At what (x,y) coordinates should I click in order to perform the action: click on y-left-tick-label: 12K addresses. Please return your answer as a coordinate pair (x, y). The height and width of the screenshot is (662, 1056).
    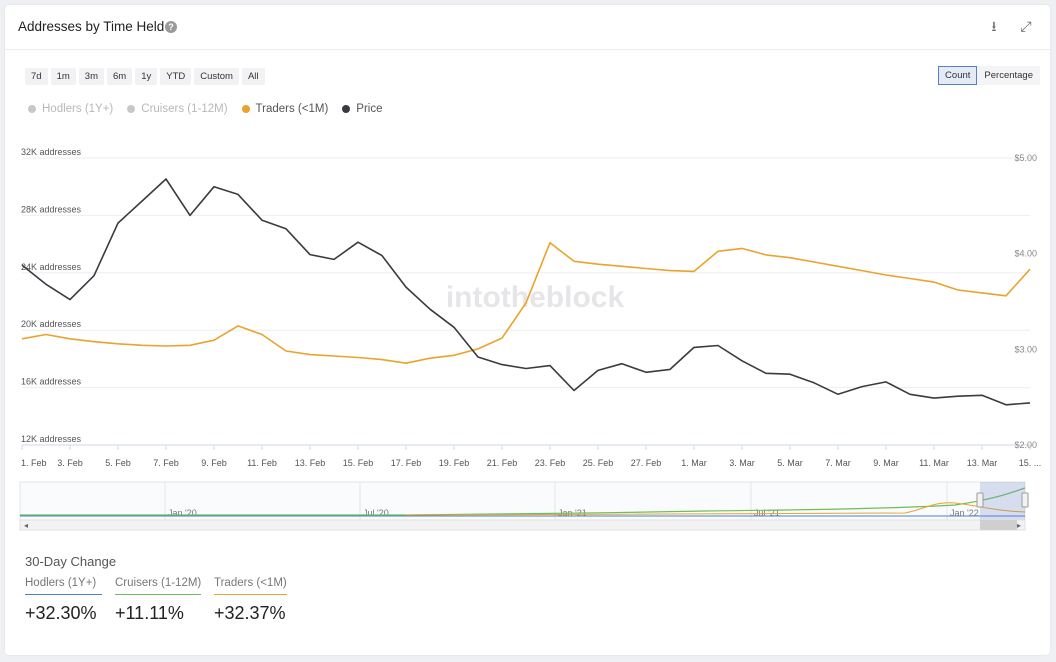
    Looking at the image, I should click on (51, 439).